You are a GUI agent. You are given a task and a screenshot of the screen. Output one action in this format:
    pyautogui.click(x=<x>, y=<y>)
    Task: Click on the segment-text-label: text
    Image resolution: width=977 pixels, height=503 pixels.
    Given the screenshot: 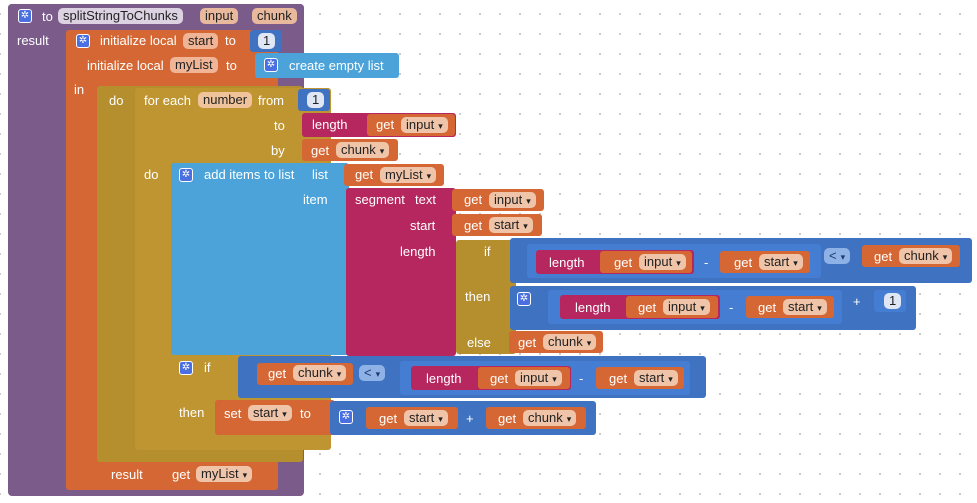 What is the action you would take?
    pyautogui.click(x=425, y=199)
    